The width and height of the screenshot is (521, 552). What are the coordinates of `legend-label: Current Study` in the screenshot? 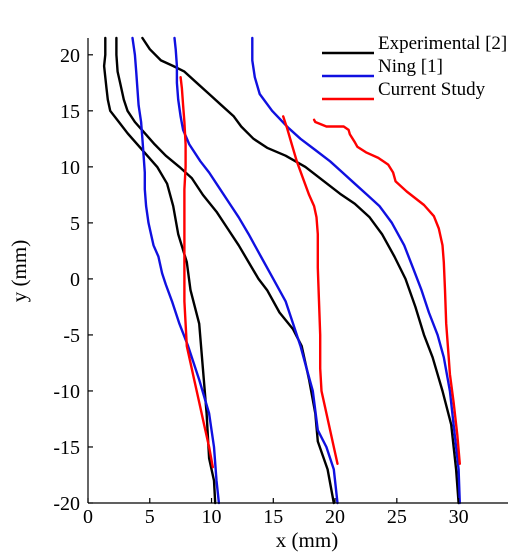 It's located at (432, 89).